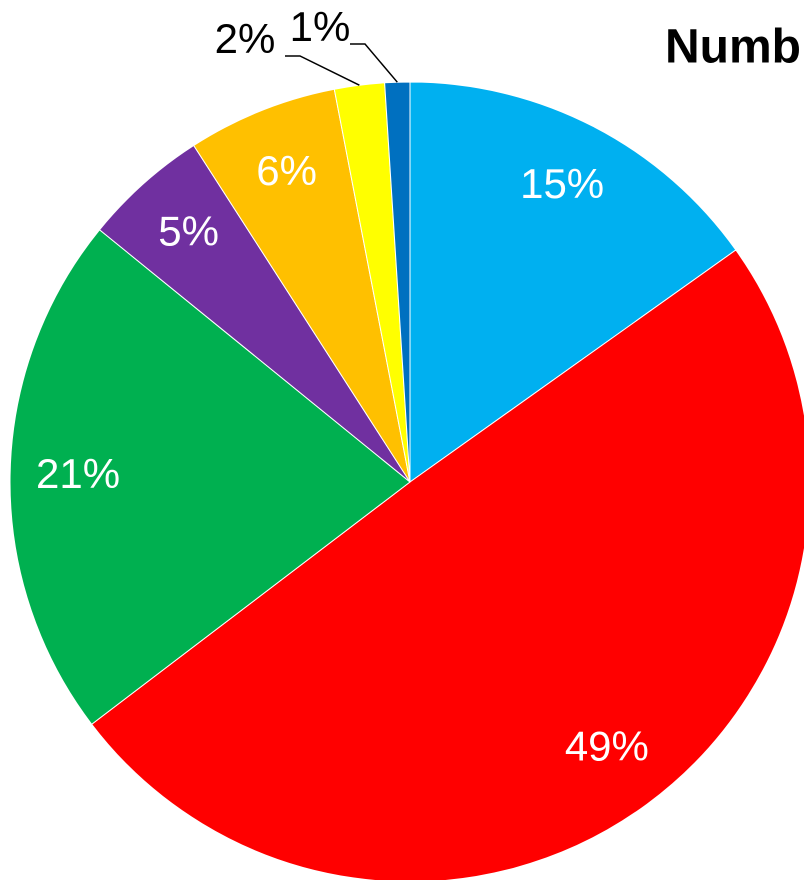  I want to click on data-label: 21%, so click(78, 473).